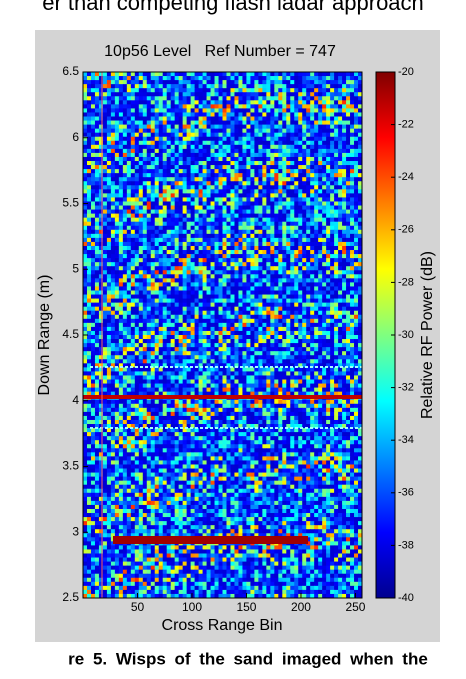  Describe the element at coordinates (75, 400) in the screenshot. I see `y-tick-label: 4` at that location.